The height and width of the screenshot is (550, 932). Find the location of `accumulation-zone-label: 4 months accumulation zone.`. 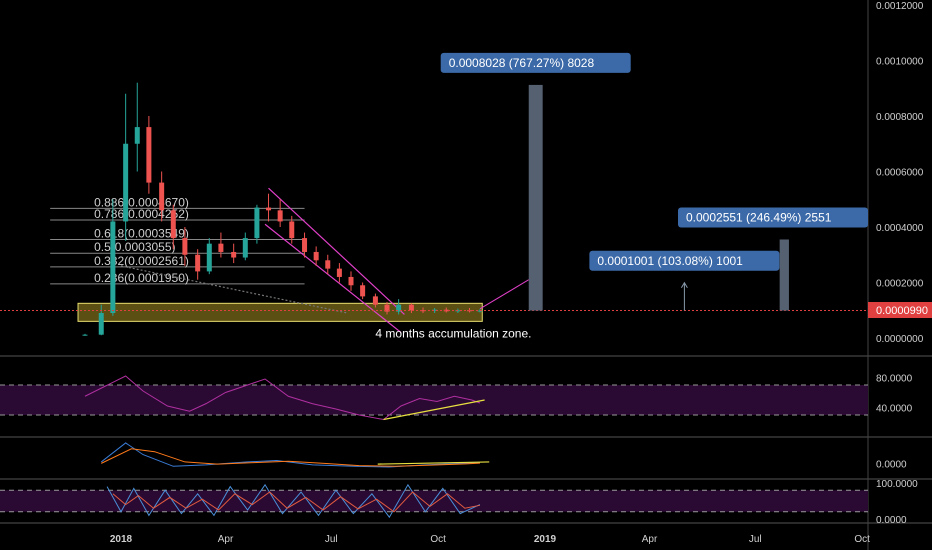

accumulation-zone-label: 4 months accumulation zone. is located at coordinates (453, 333).